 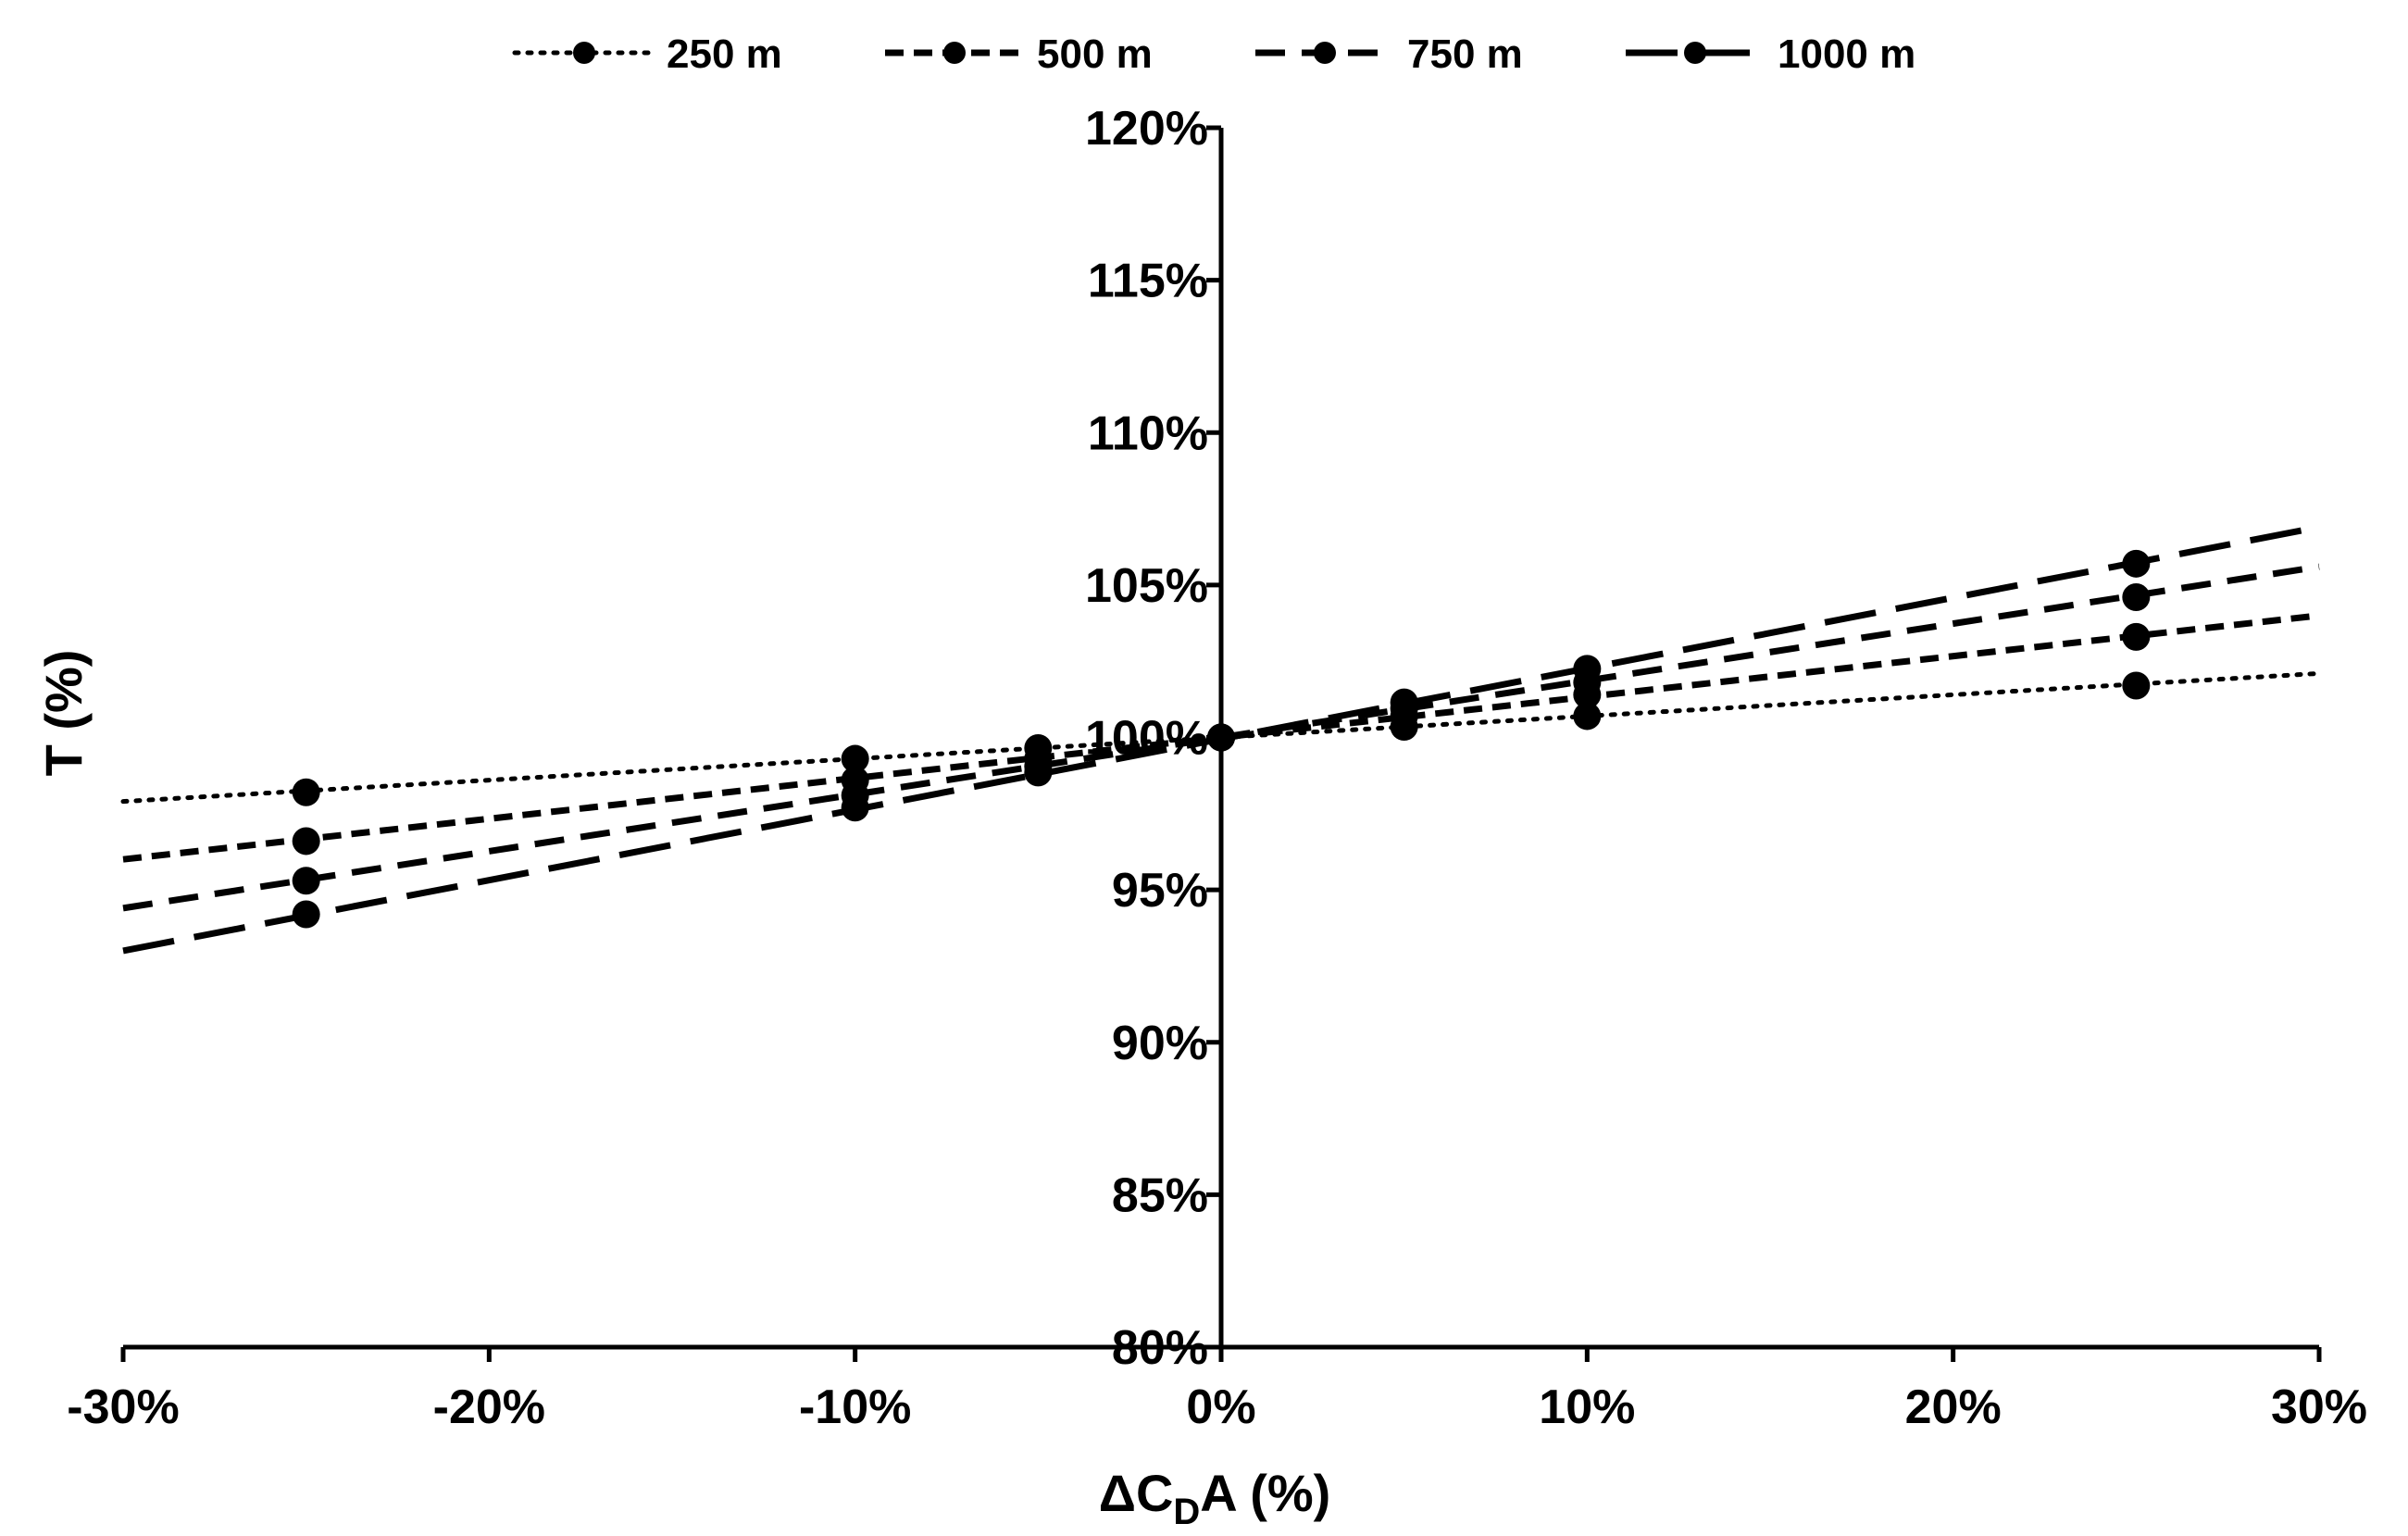 I want to click on legend-item-500m: 500 m, so click(x=1019, y=54).